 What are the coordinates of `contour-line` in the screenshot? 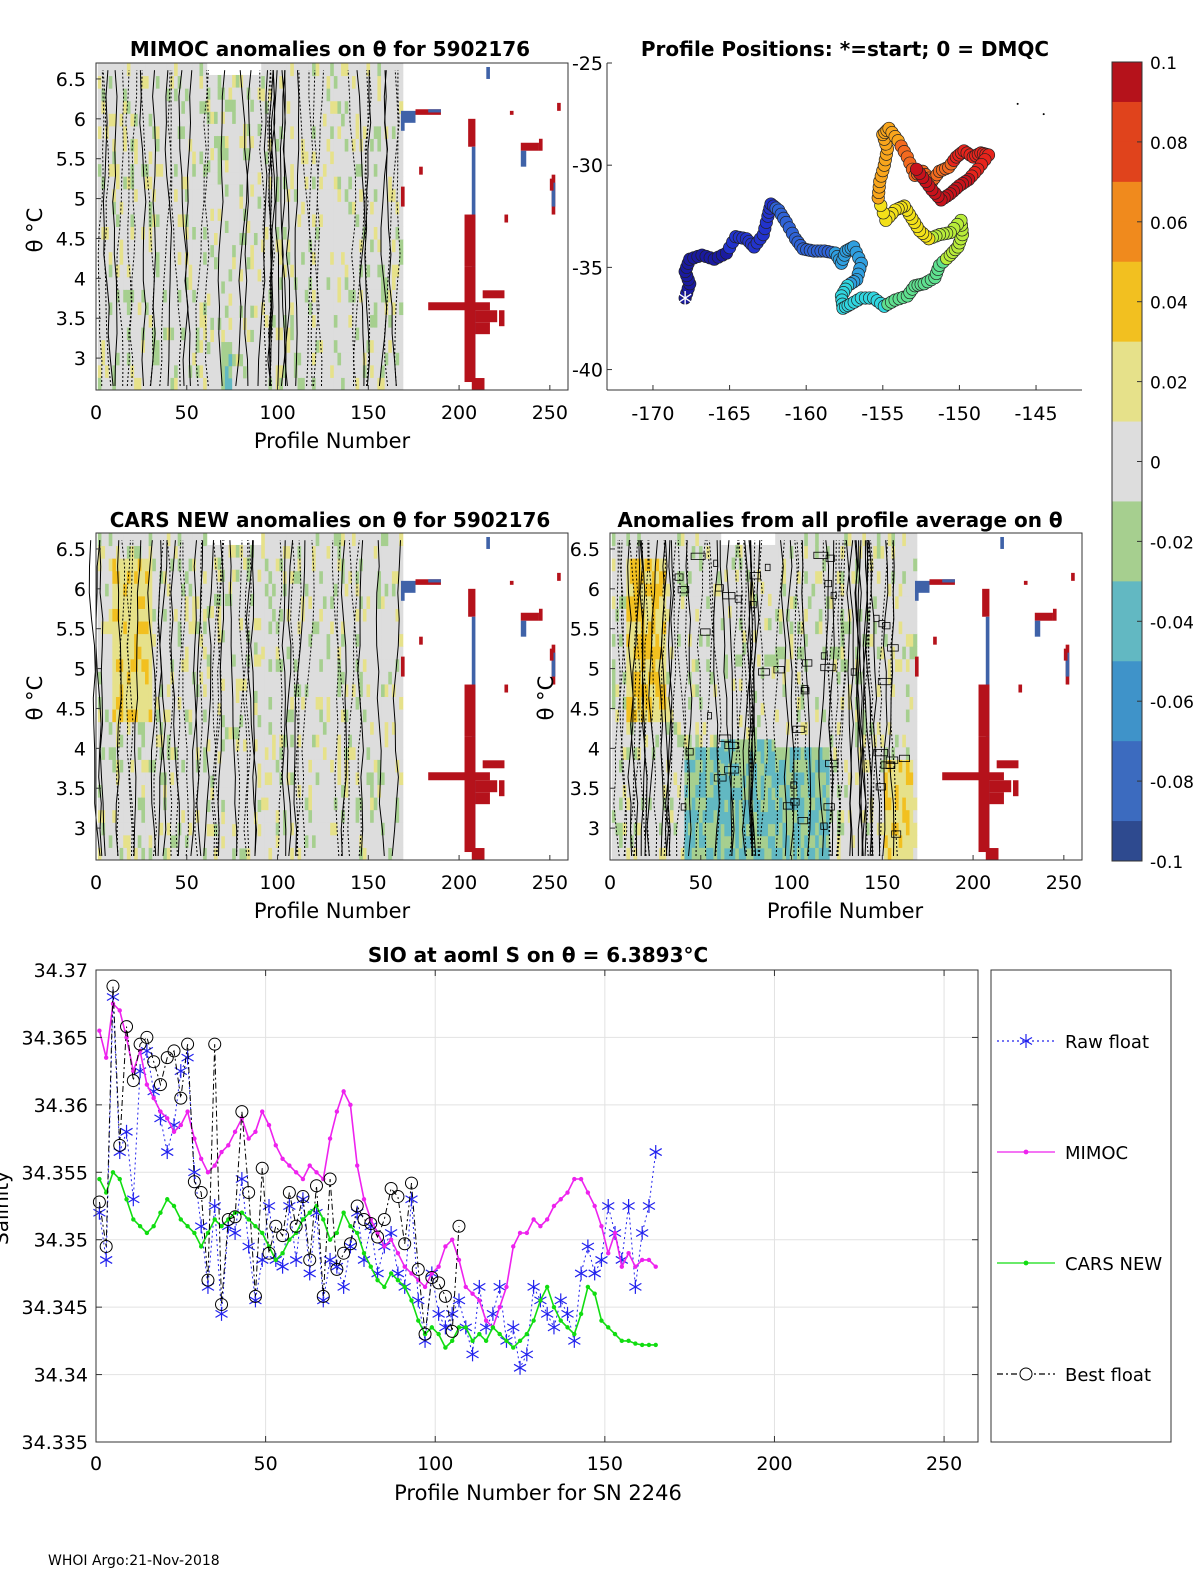 It's located at (152, 698).